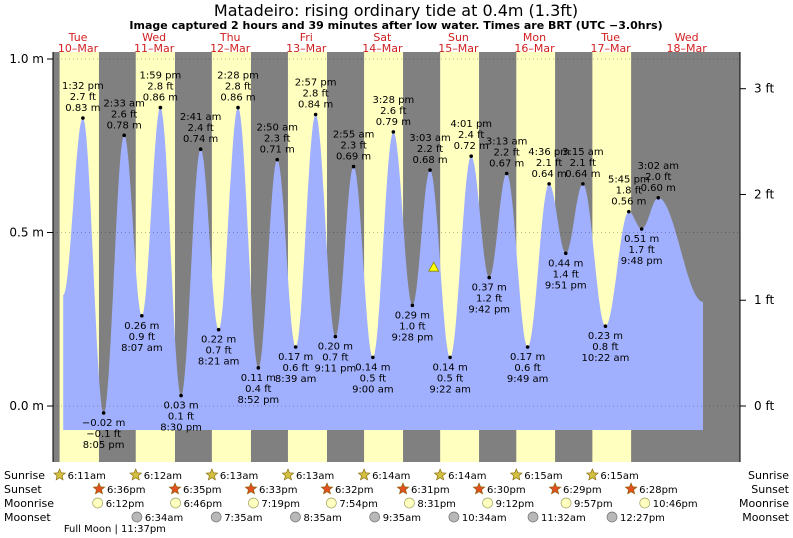 The width and height of the screenshot is (793, 538). I want to click on tide-label: 0.4 ft, so click(258, 389).